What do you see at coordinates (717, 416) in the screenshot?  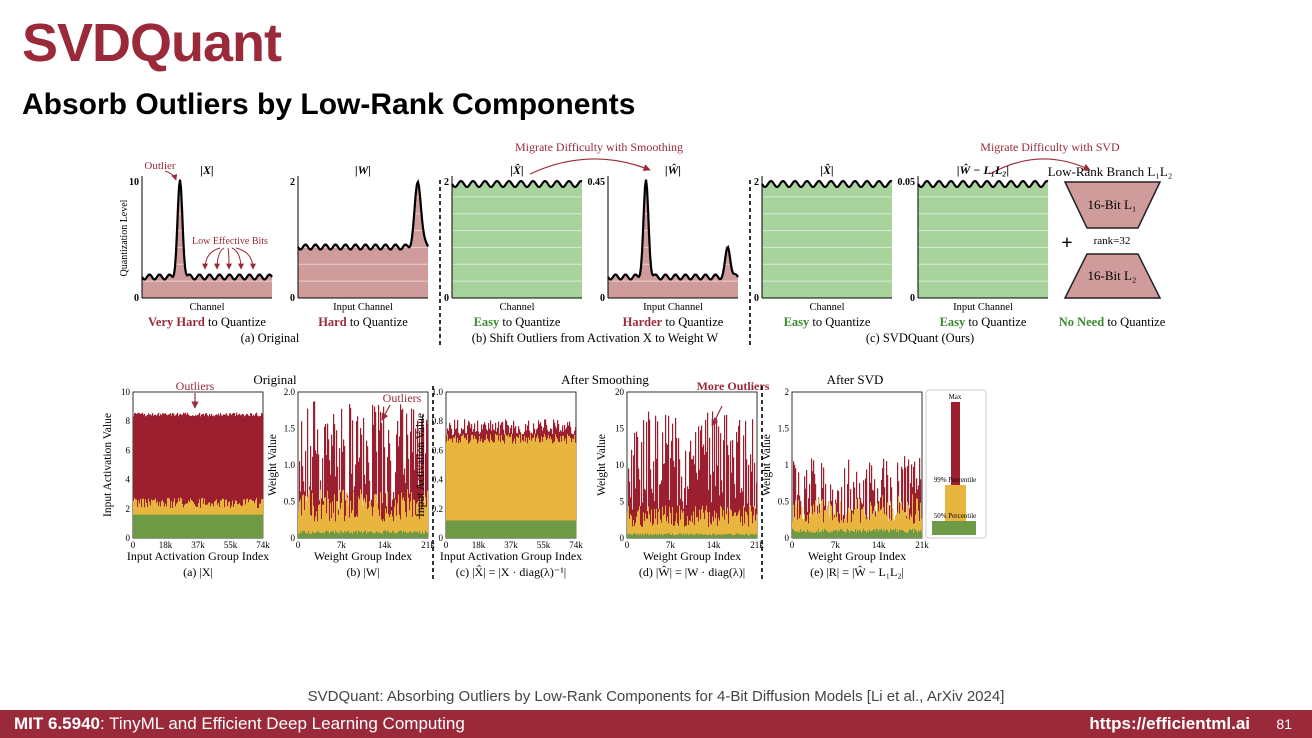 I see `more-outliers-arrow` at bounding box center [717, 416].